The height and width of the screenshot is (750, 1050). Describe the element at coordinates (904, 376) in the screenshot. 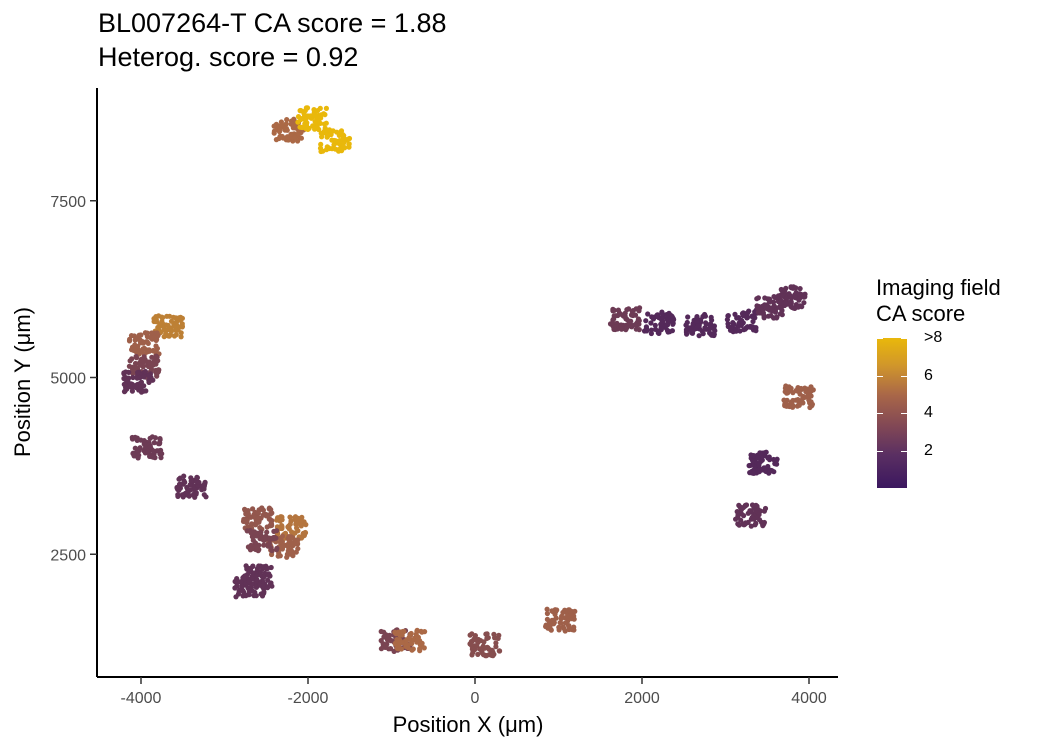

I see `legend-tick` at that location.